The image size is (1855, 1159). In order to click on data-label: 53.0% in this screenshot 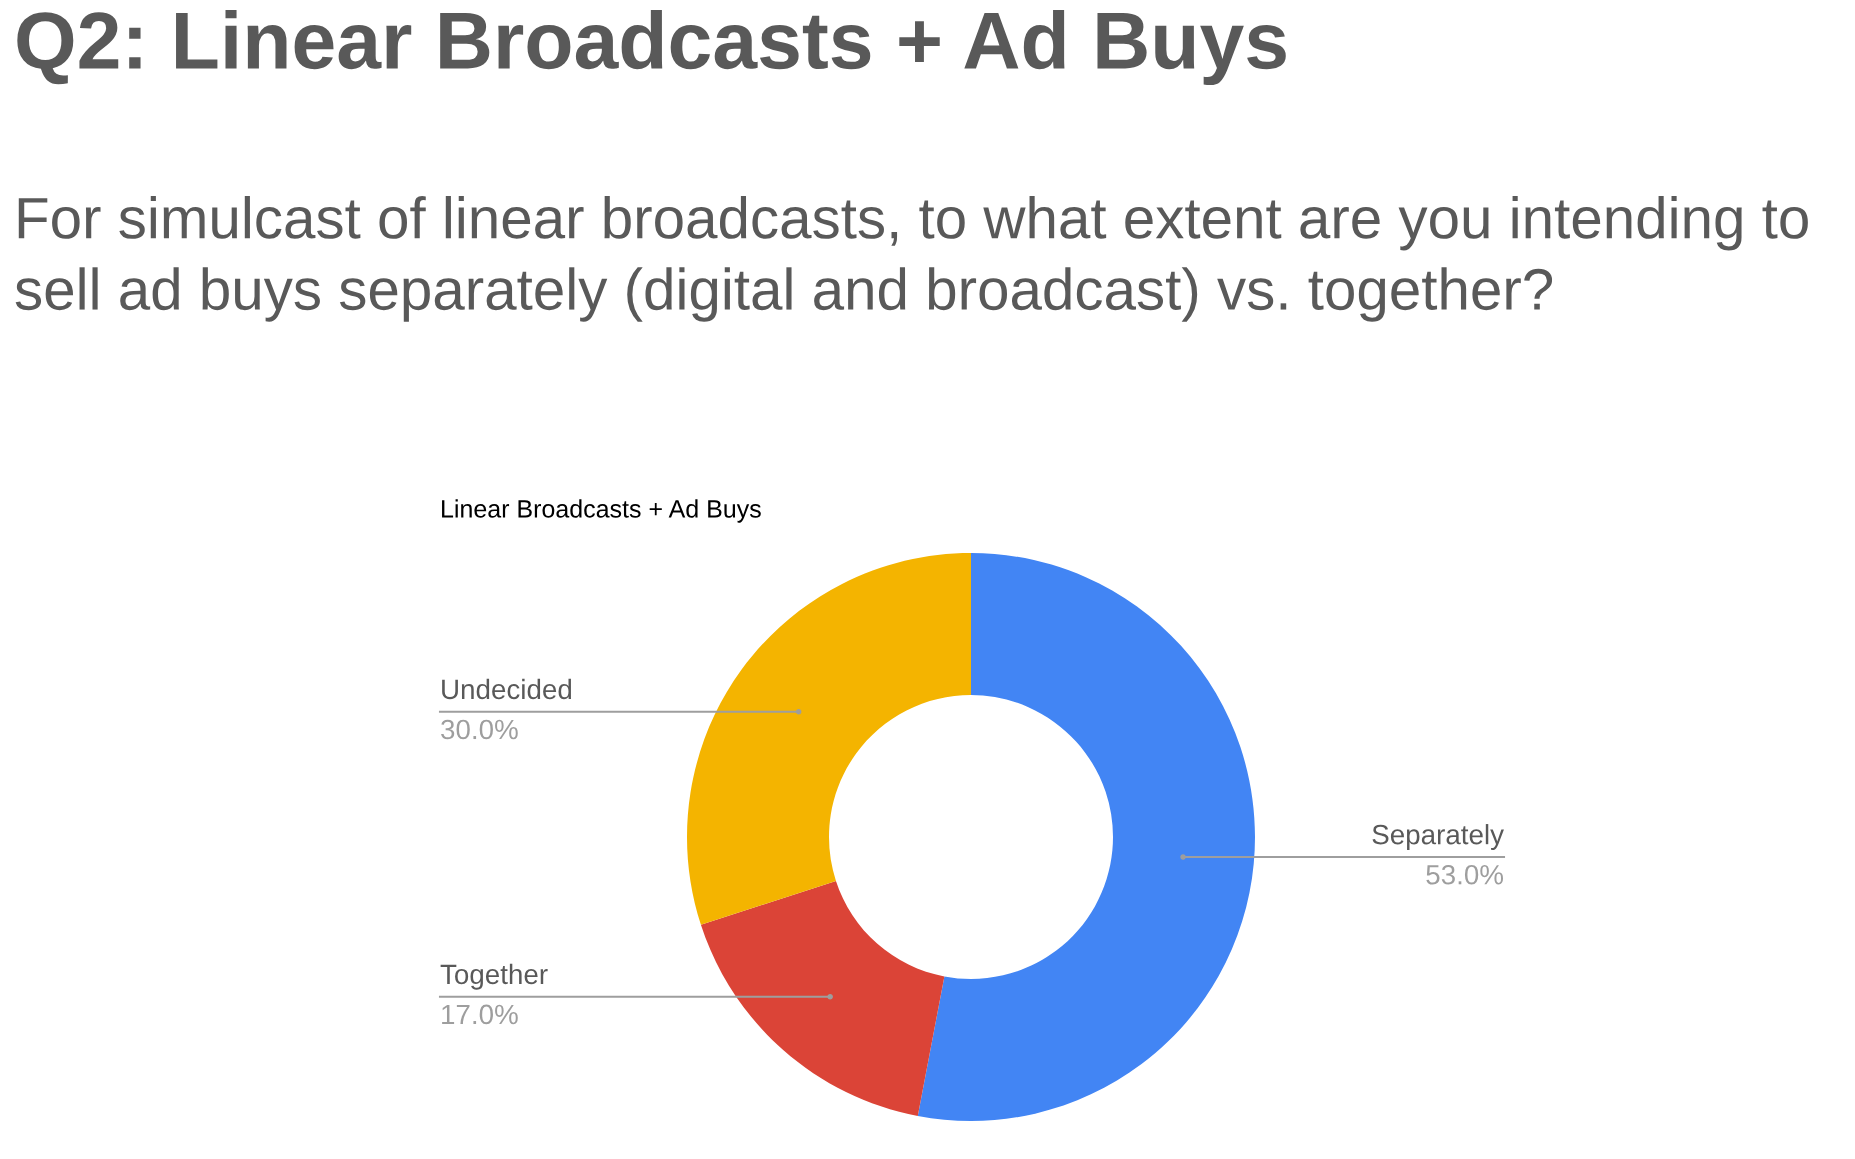, I will do `click(1465, 874)`.